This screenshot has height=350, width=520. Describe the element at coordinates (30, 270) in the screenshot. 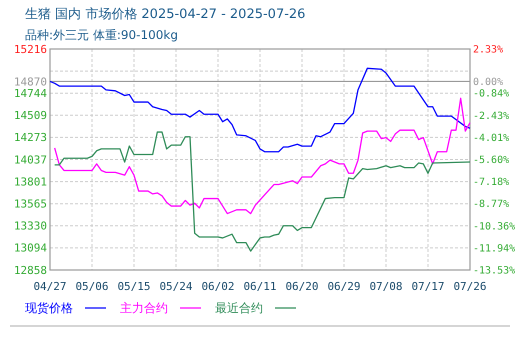

I see `y-tick-label: 12858` at that location.